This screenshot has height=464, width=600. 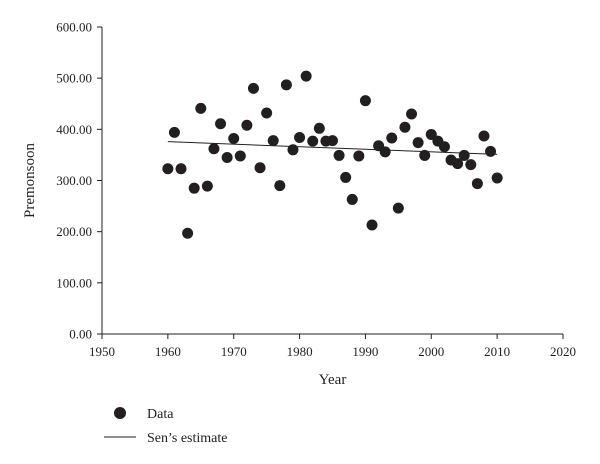 I want to click on y-tick-label: 0.00, so click(x=80, y=334).